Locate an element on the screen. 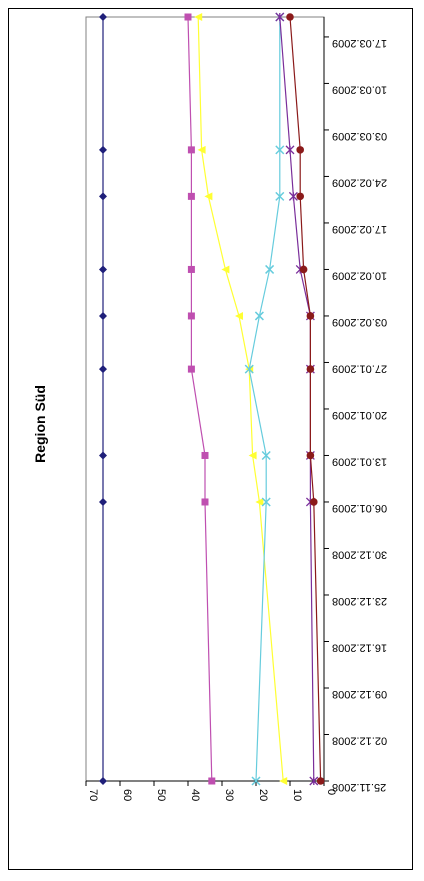 Image resolution: width=424 pixels, height=881 pixels. value-tick-label: 20 is located at coordinates (263, 795).